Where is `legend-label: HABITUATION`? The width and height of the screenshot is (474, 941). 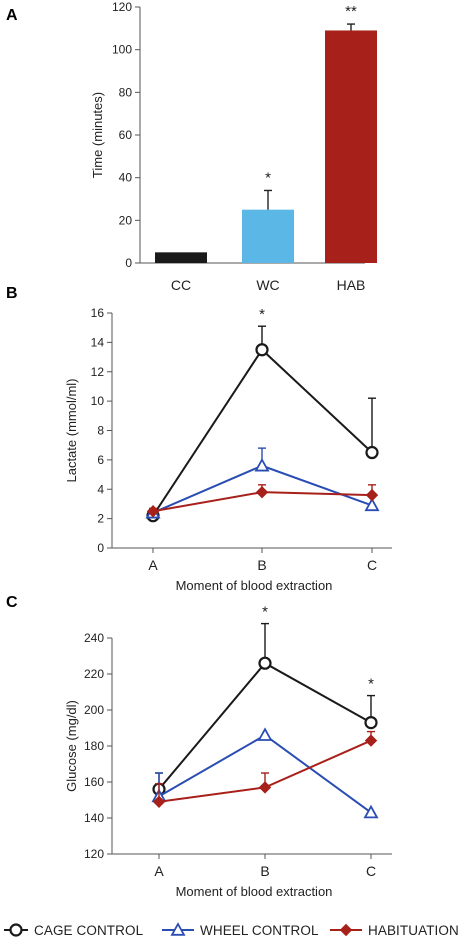
legend-label: HABITUATION is located at coordinates (413, 930).